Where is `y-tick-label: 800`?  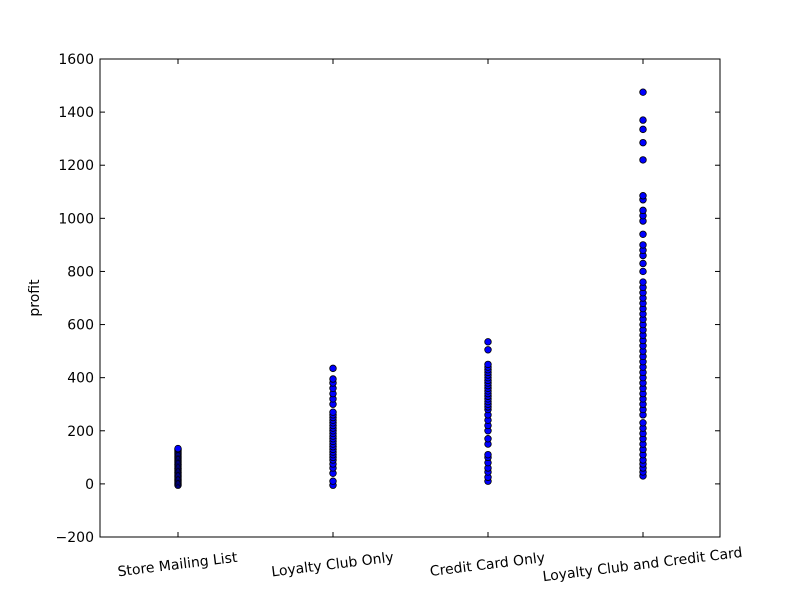 y-tick-label: 800 is located at coordinates (80, 272).